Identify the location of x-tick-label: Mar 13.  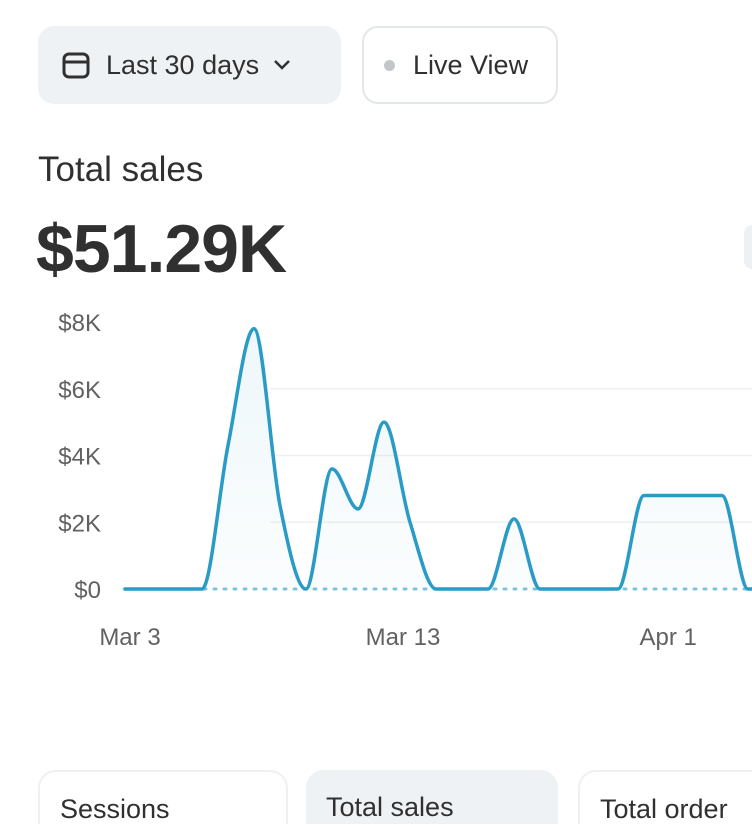
(403, 637).